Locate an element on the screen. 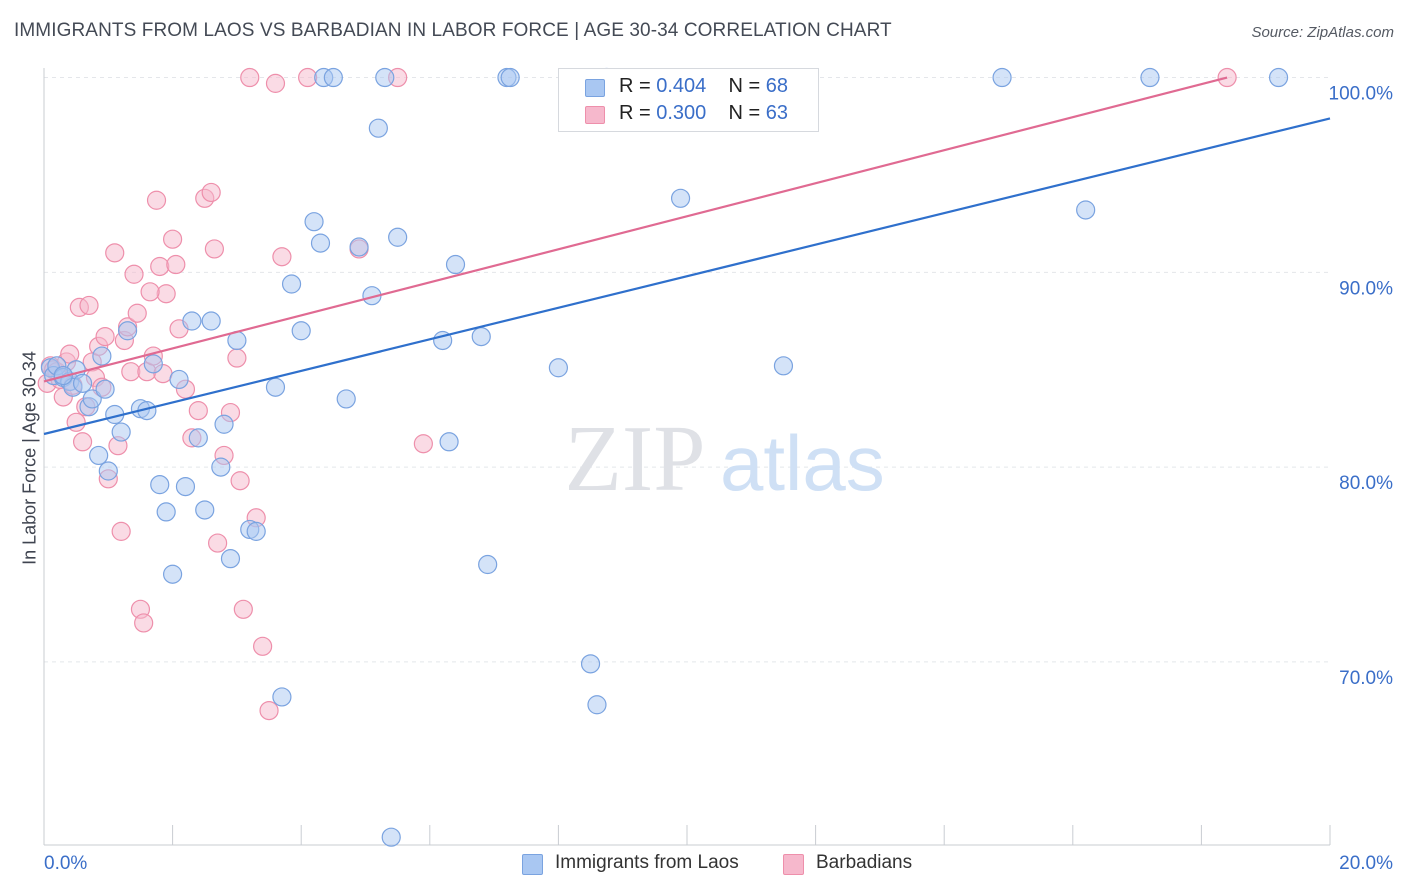 The height and width of the screenshot is (892, 1406). y-tick-label: 90.0% is located at coordinates (1366, 288).